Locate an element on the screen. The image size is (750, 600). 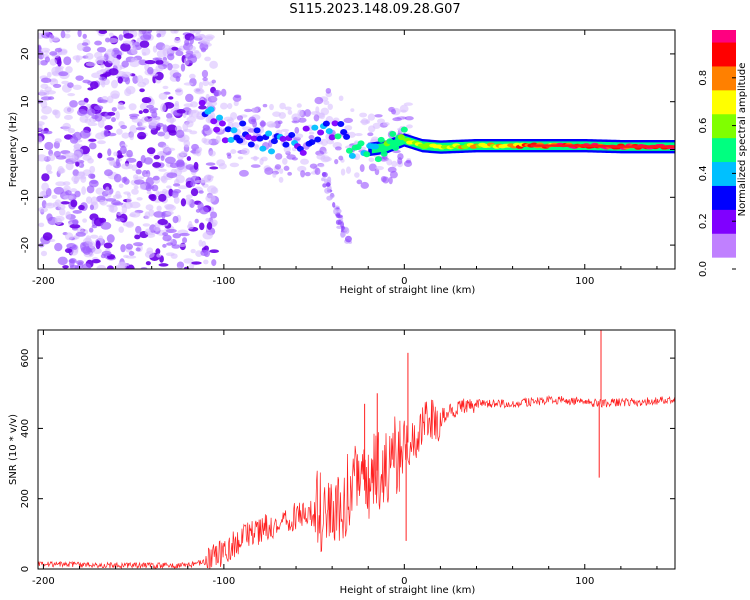
snr-x-tick-label: 100 is located at coordinates (584, 581).